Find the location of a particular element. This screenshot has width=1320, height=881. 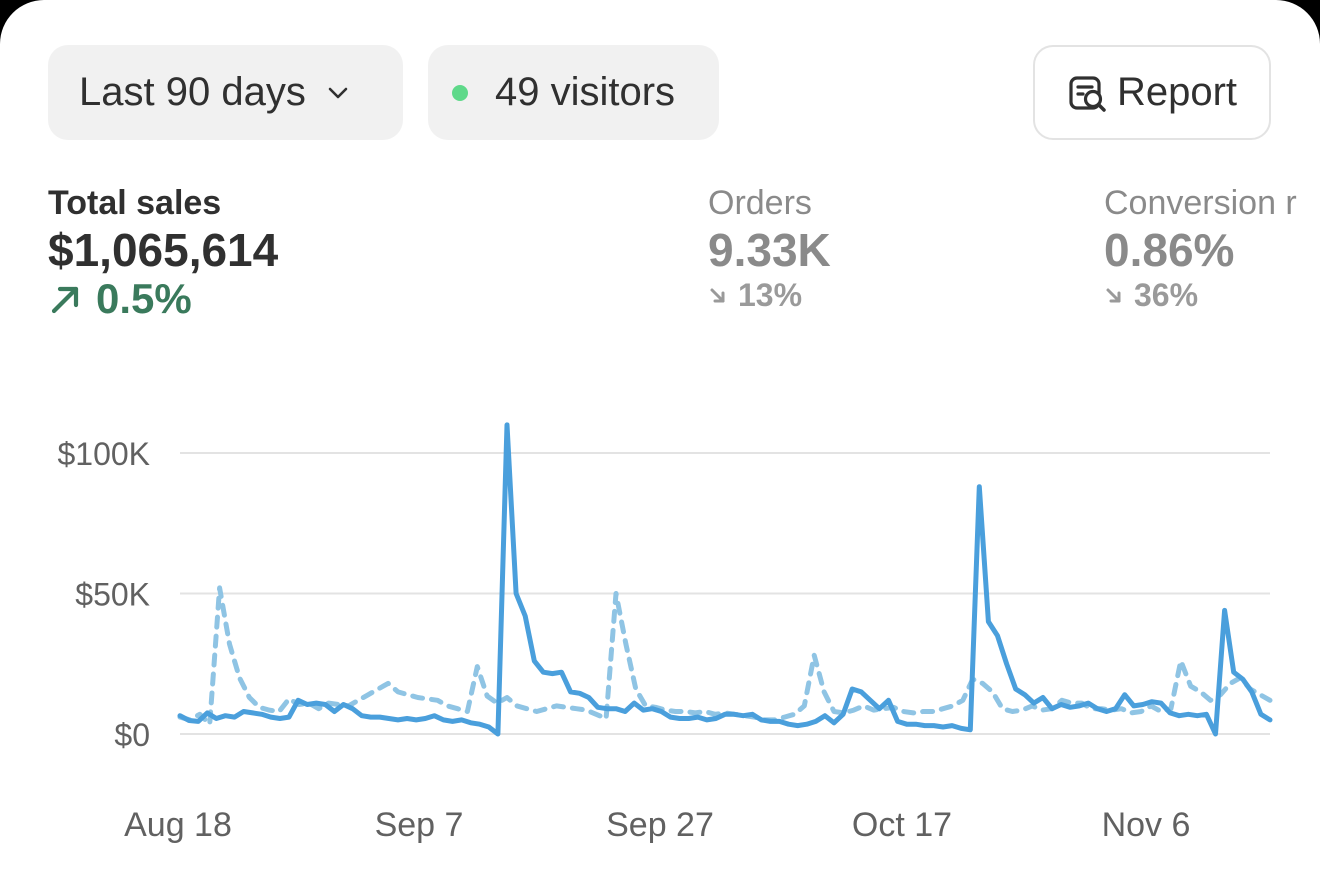

visitors-count: 49 visitors is located at coordinates (585, 92).